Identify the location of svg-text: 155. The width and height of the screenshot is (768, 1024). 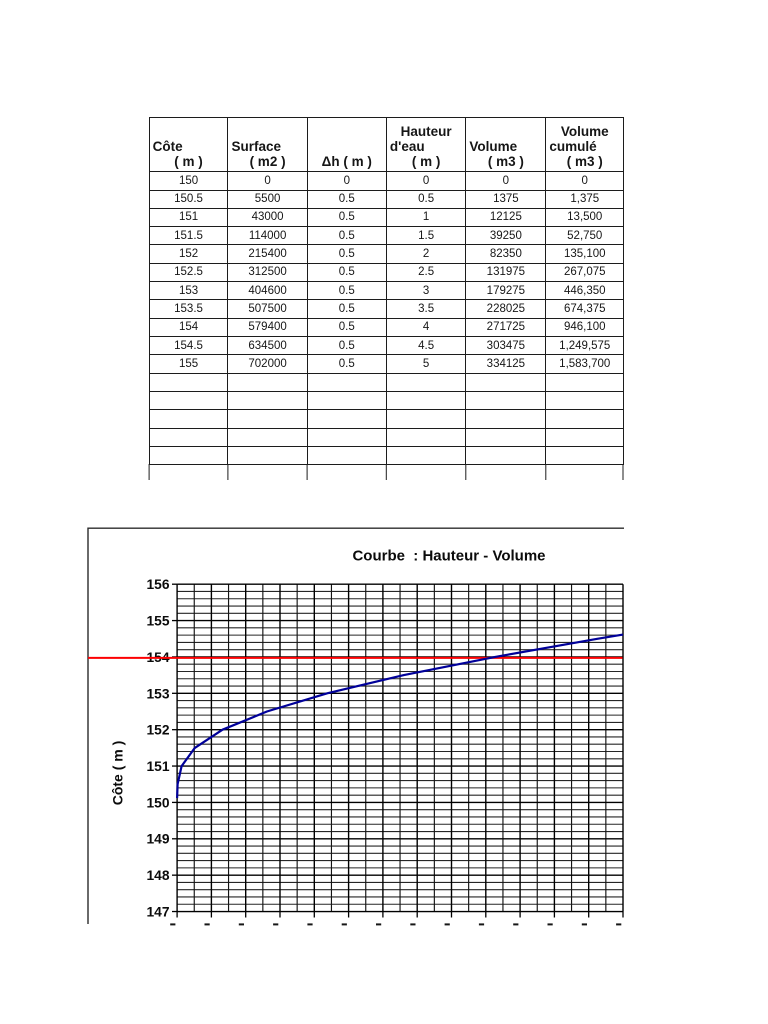
(157, 621).